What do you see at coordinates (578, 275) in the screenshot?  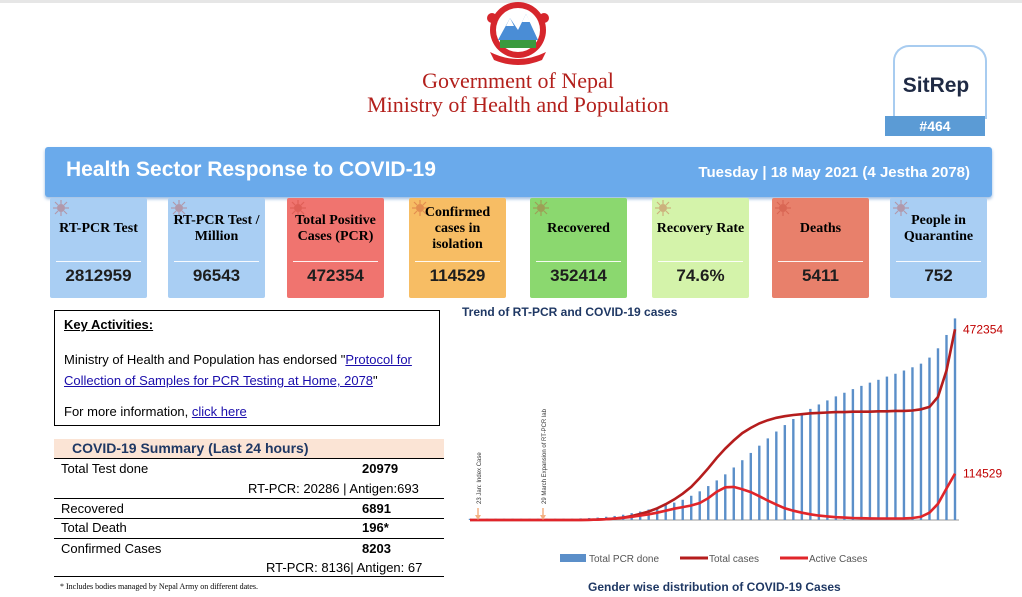 I see `stat-card-value: 352414` at bounding box center [578, 275].